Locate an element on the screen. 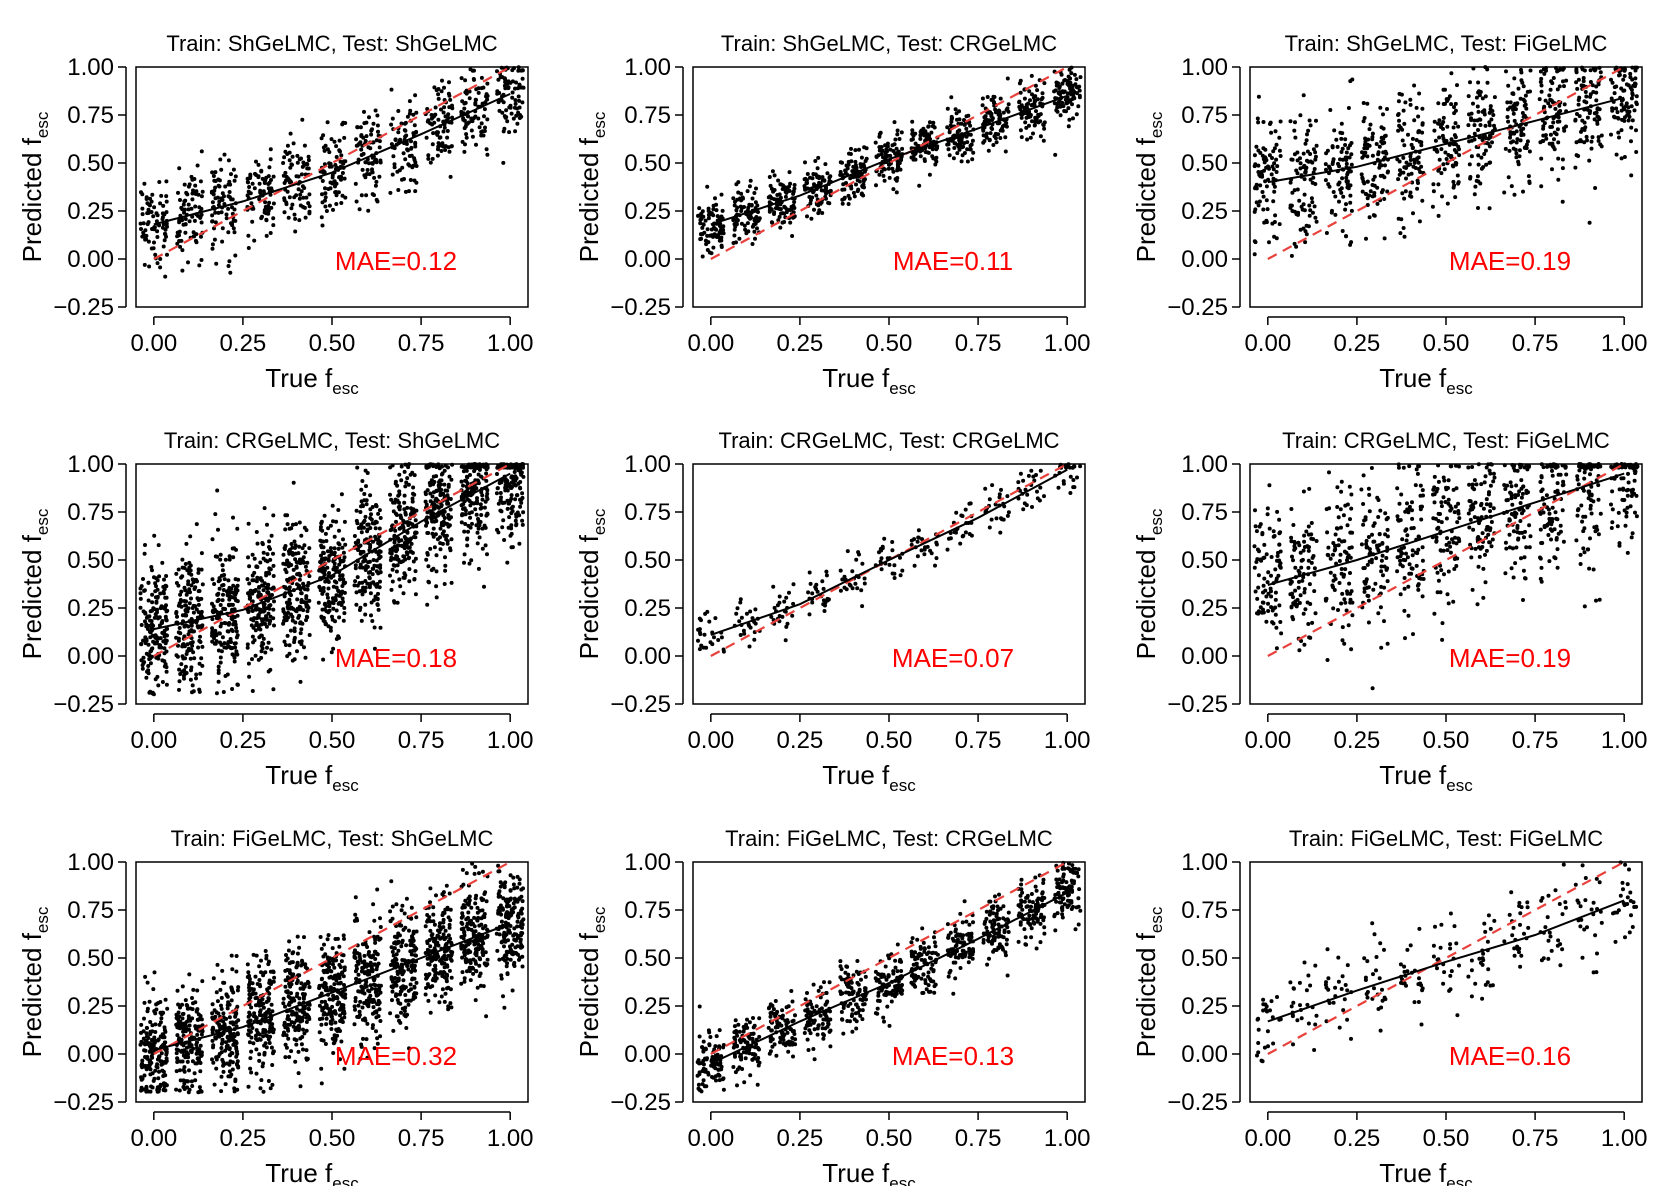 The width and height of the screenshot is (1661, 1186). panel-2b-points is located at coordinates (889, 558).